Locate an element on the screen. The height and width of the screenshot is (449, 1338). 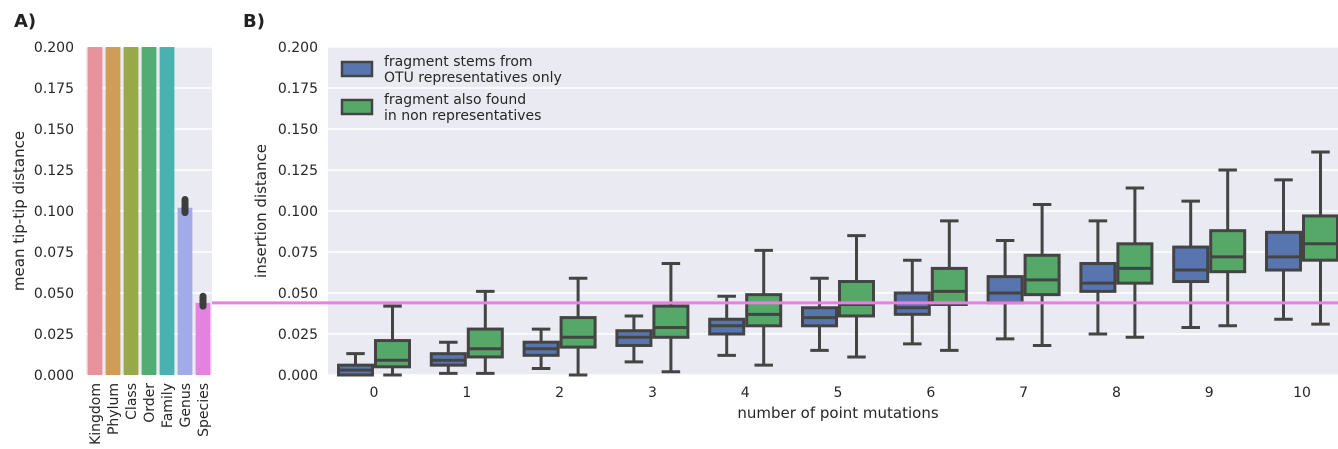
legend-label-0: OTU representatives only is located at coordinates (473, 78).